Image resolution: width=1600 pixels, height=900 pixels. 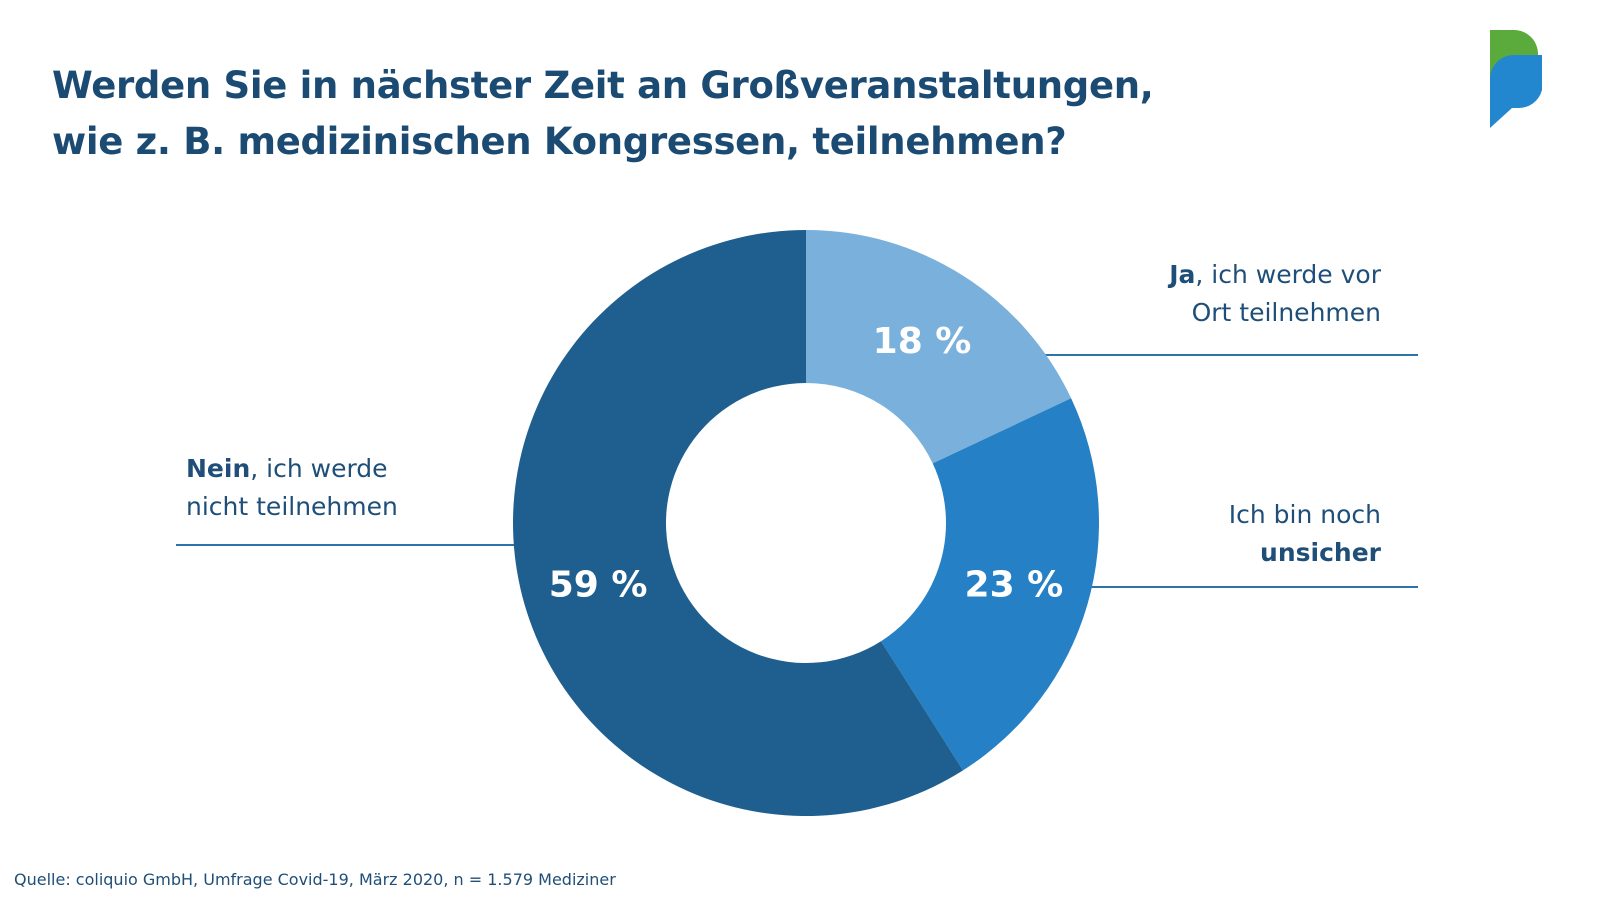 I want to click on legend-nein-line-1: Nein, ich werde, so click(x=292, y=469).